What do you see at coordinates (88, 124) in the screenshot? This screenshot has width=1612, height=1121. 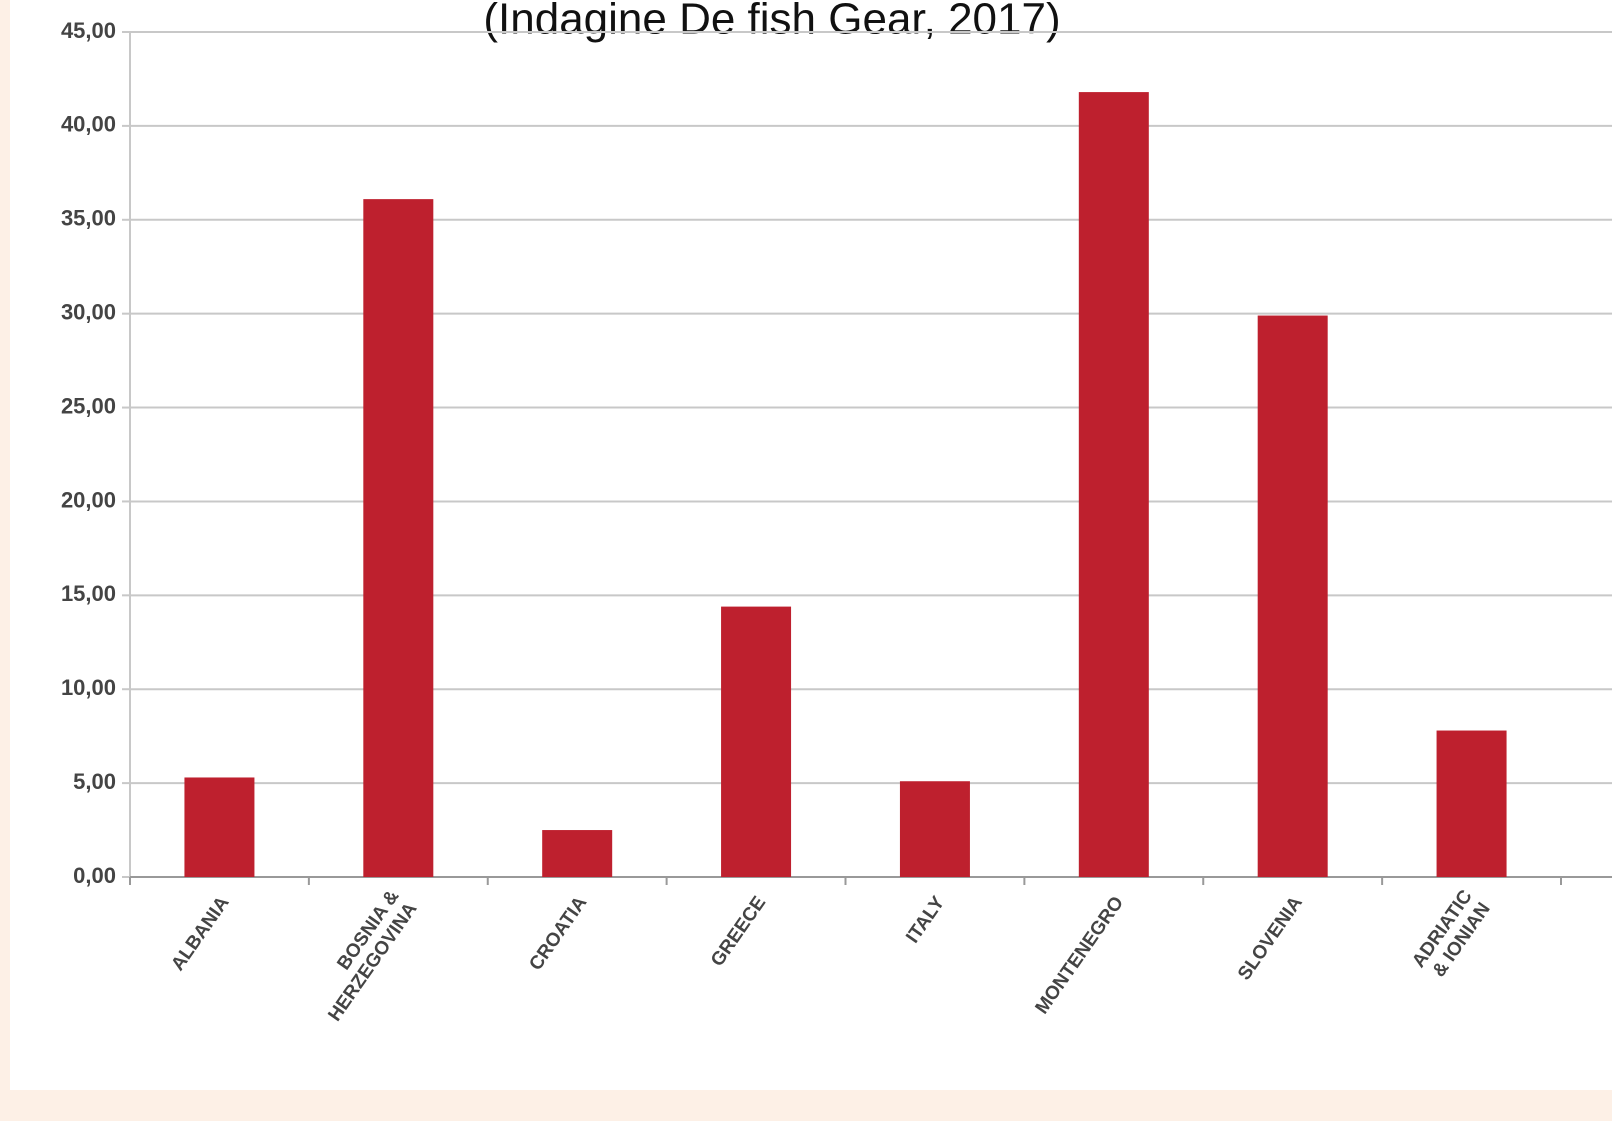 I see `y-tick-label: 40,00` at bounding box center [88, 124].